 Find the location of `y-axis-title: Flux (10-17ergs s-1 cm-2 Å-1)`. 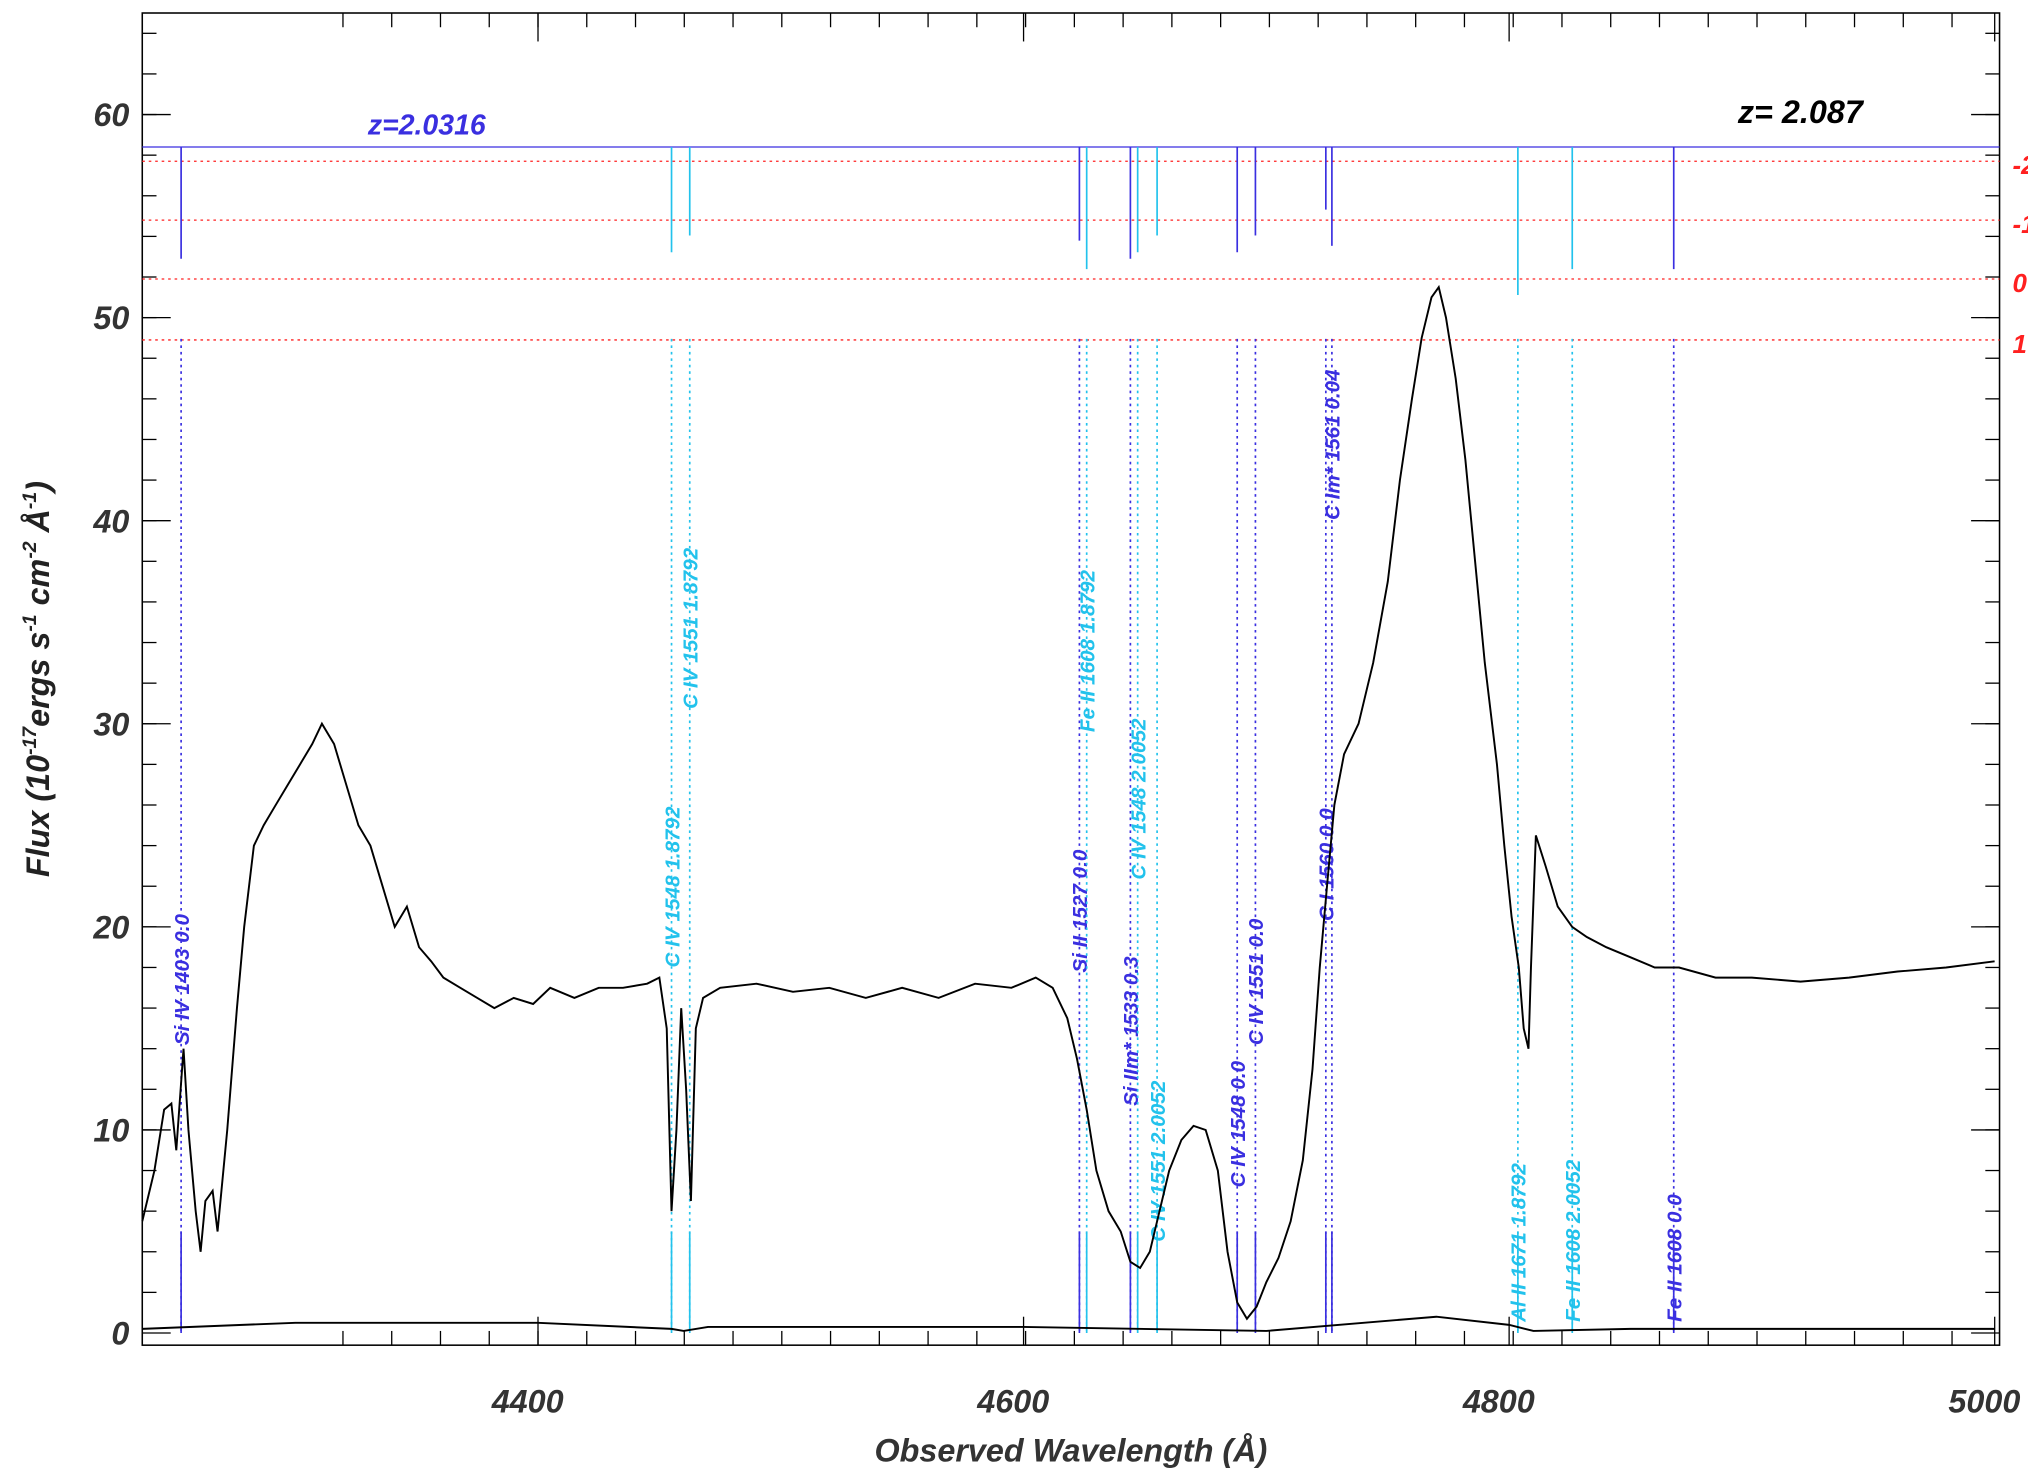

y-axis-title: Flux (10-17ergs s-1 cm-2 Å-1) is located at coordinates (37, 679).